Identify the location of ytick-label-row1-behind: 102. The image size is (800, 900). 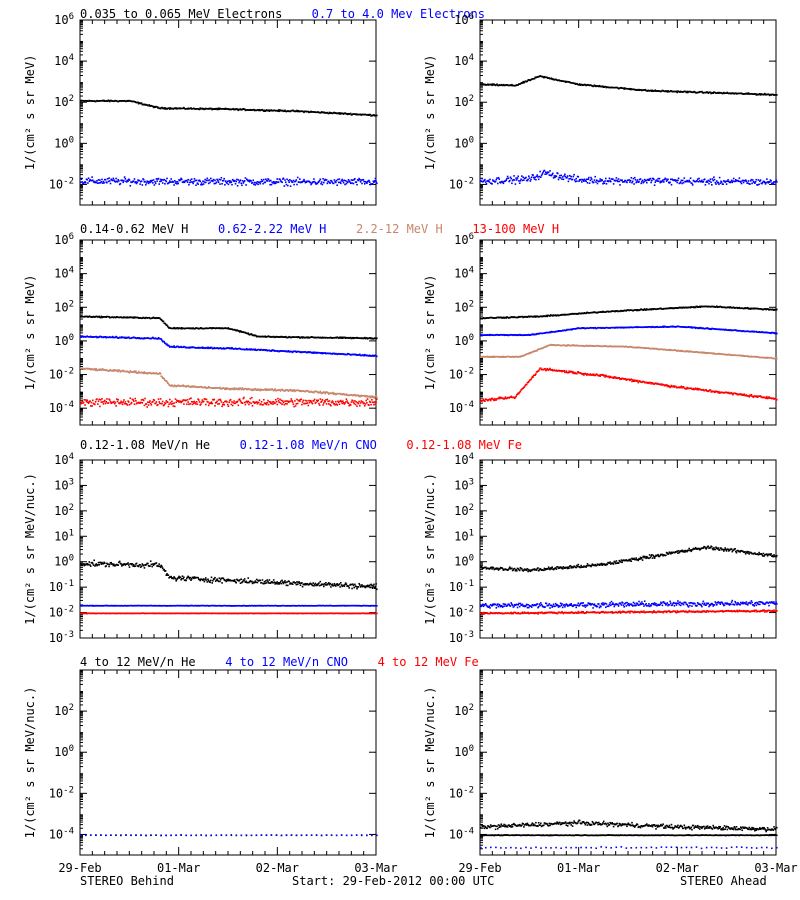
(64, 101).